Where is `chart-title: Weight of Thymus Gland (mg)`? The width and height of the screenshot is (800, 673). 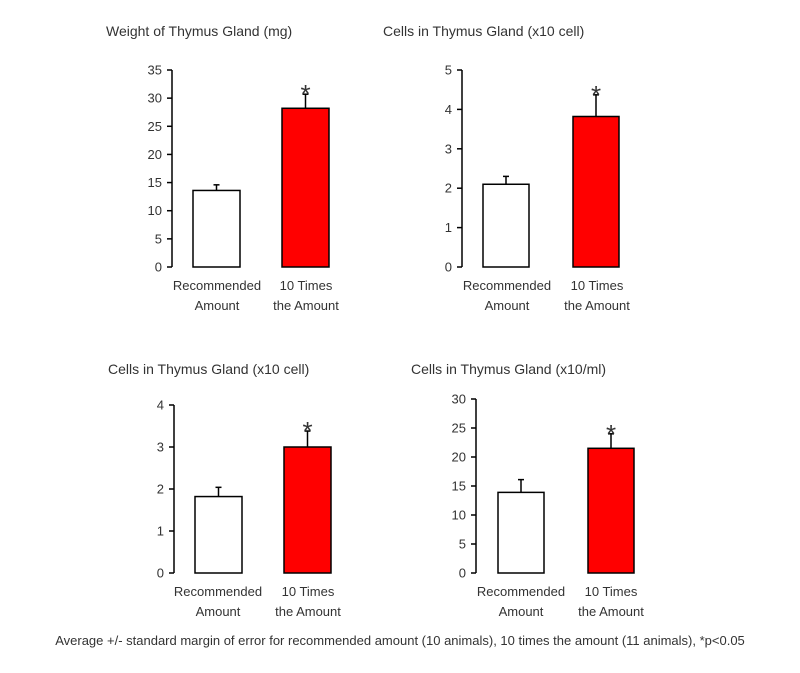 chart-title: Weight of Thymus Gland (mg) is located at coordinates (199, 31).